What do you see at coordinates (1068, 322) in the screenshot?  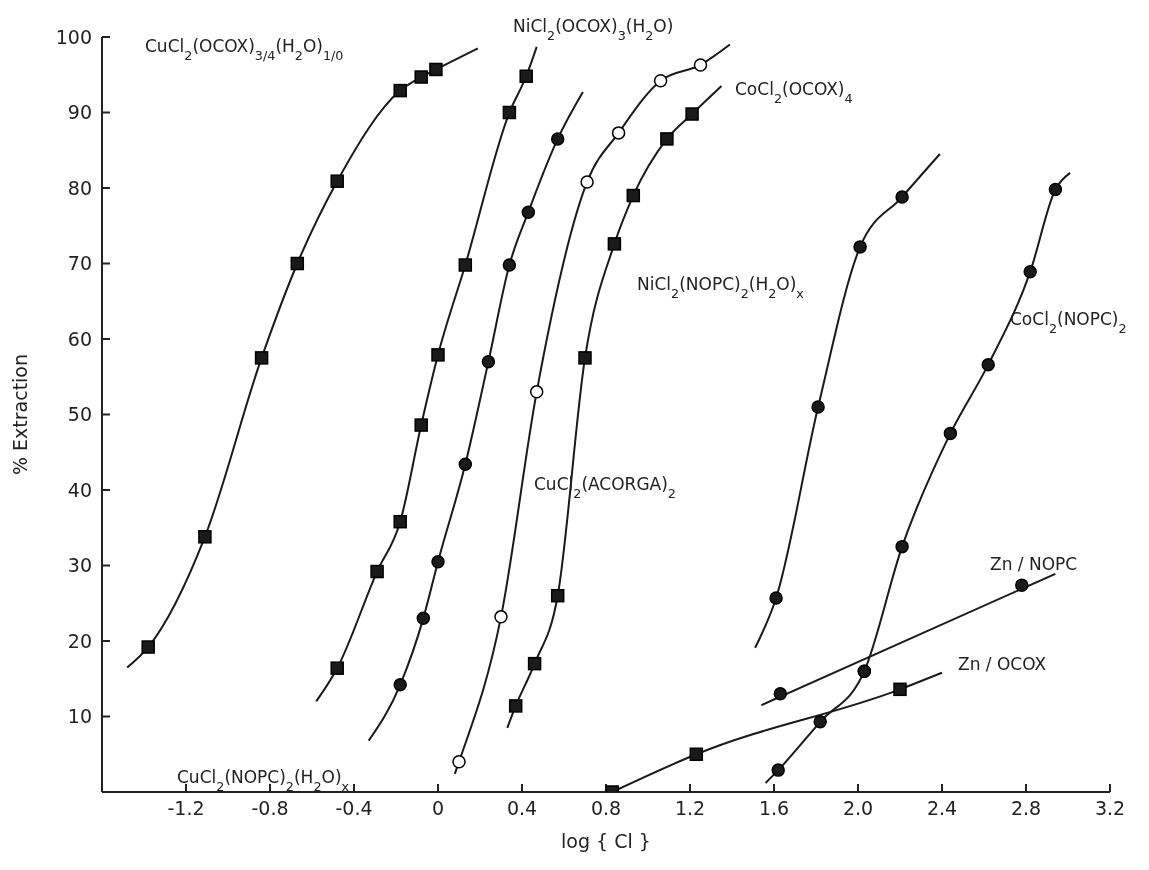 I see `annotation: CoCl$_{2}$(NOPC)$_{2}$` at bounding box center [1068, 322].